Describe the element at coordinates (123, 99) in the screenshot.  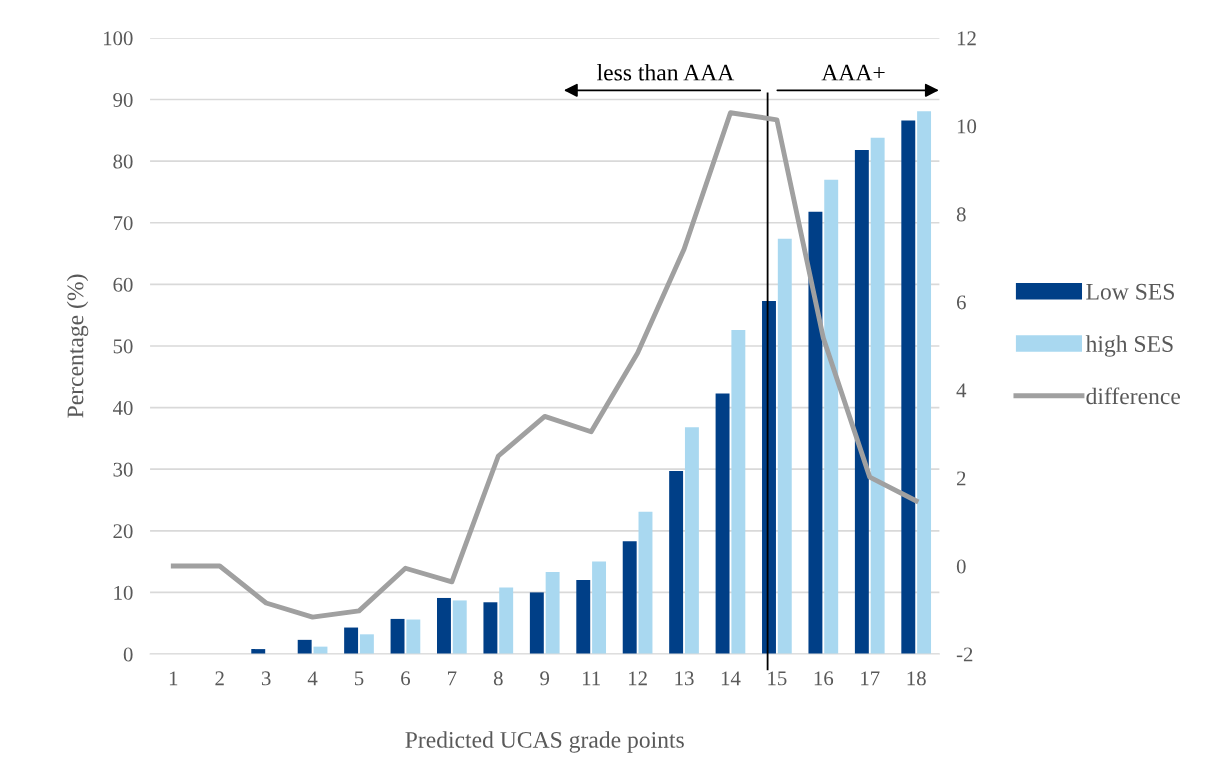
I see `y-tick-label: 90` at that location.